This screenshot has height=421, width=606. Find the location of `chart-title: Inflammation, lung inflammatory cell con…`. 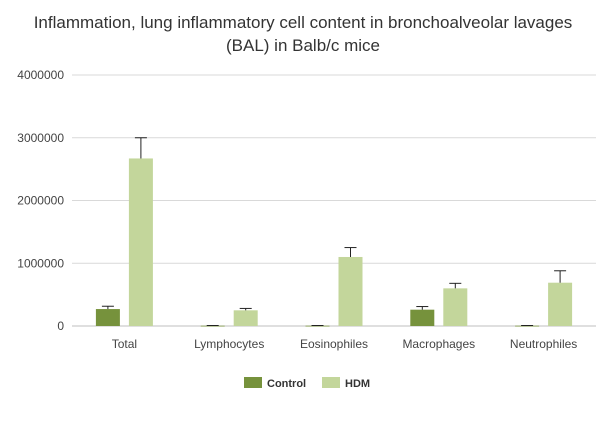

chart-title: Inflammation, lung inflammatory cell con… is located at coordinates (303, 34).